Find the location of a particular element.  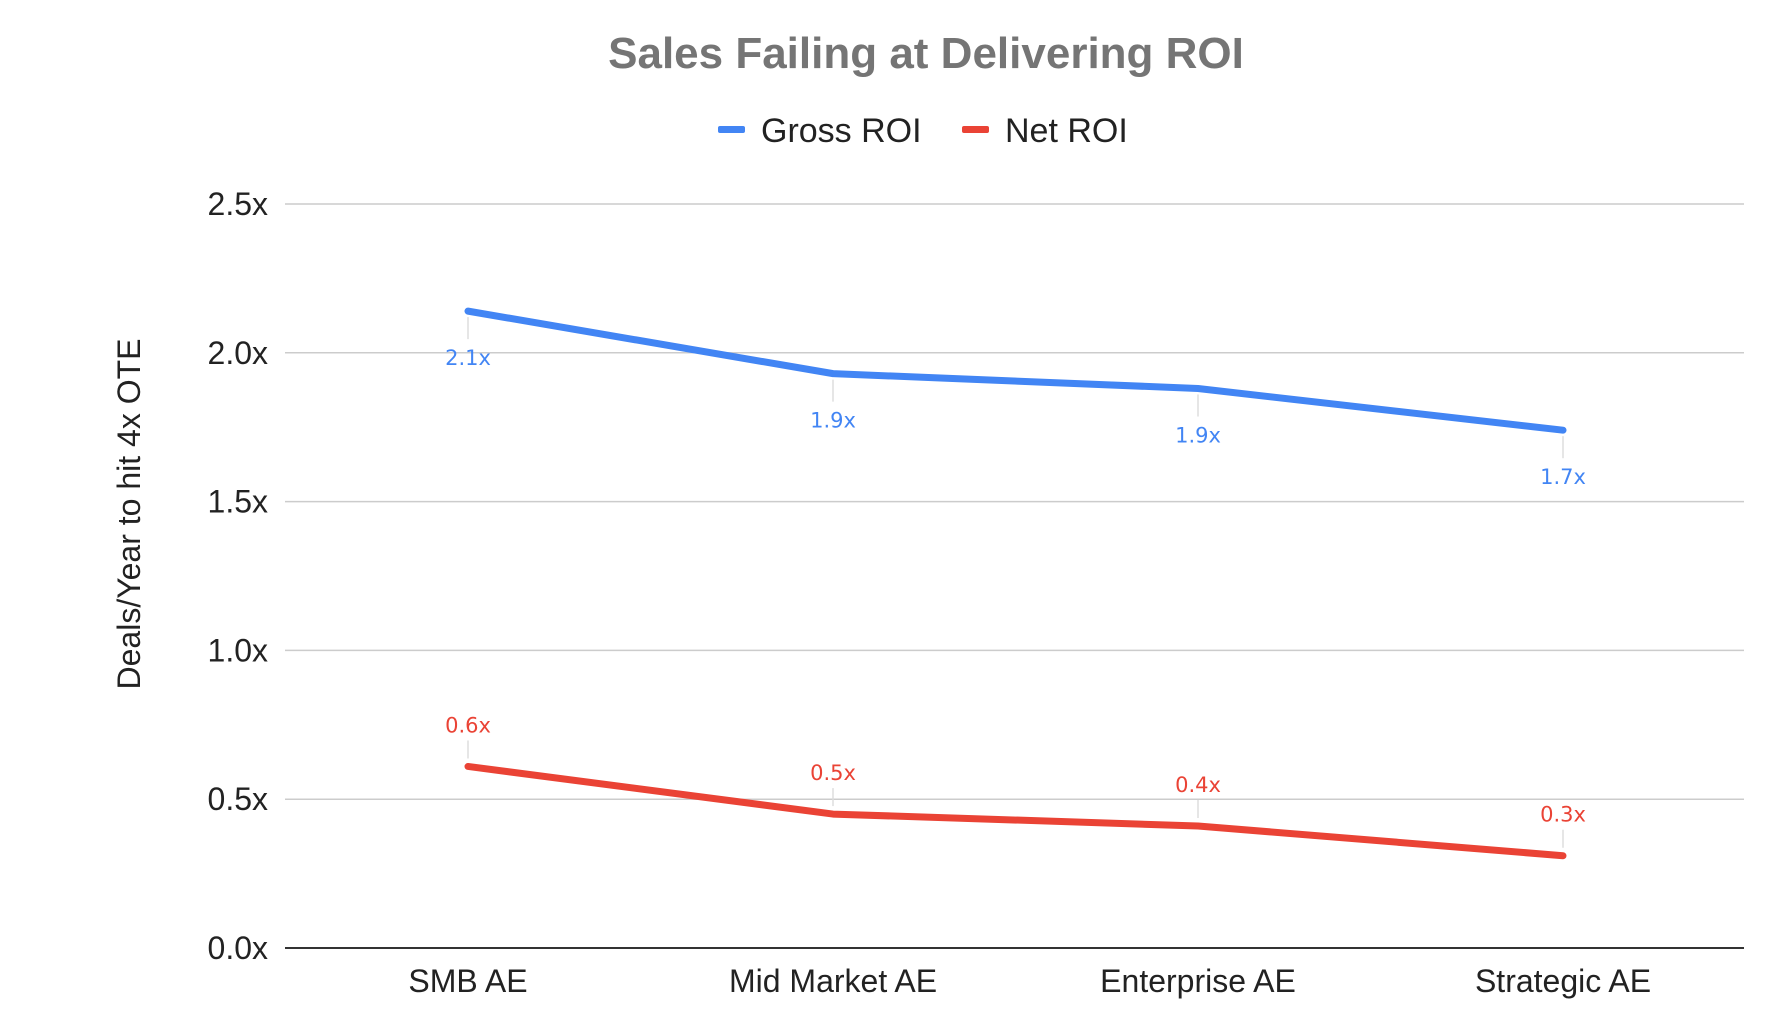

y-tick-label: 1.0x is located at coordinates (238, 650).